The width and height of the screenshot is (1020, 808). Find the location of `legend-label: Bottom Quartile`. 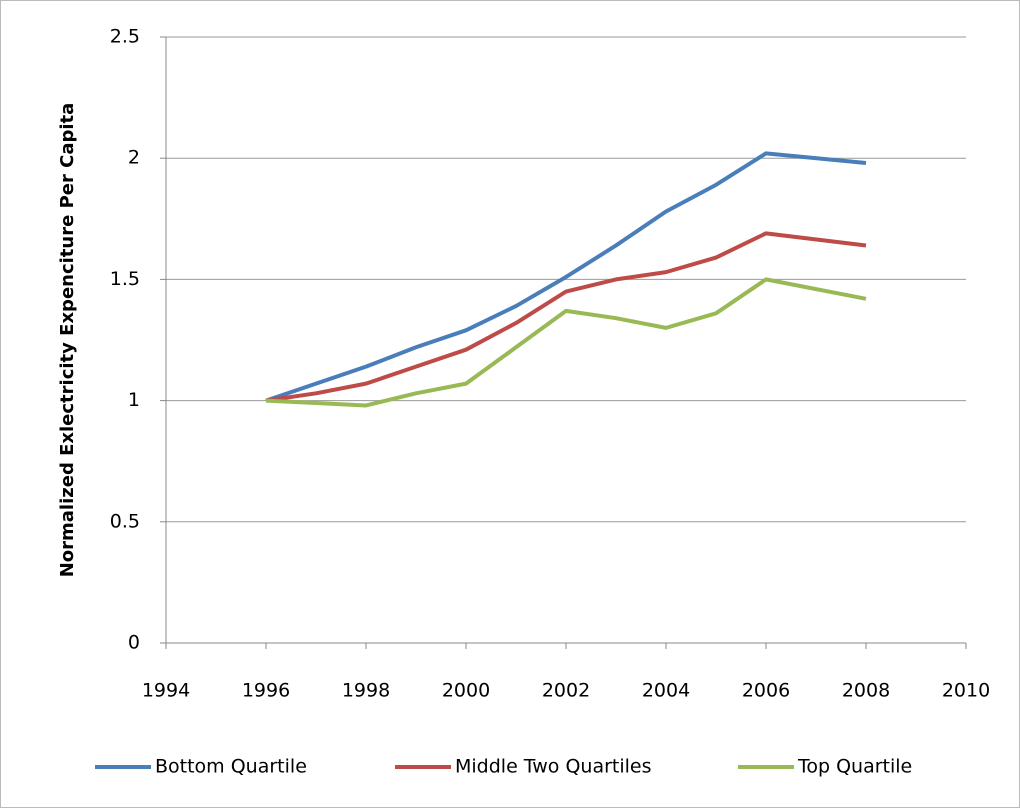

legend-label: Bottom Quartile is located at coordinates (231, 767).